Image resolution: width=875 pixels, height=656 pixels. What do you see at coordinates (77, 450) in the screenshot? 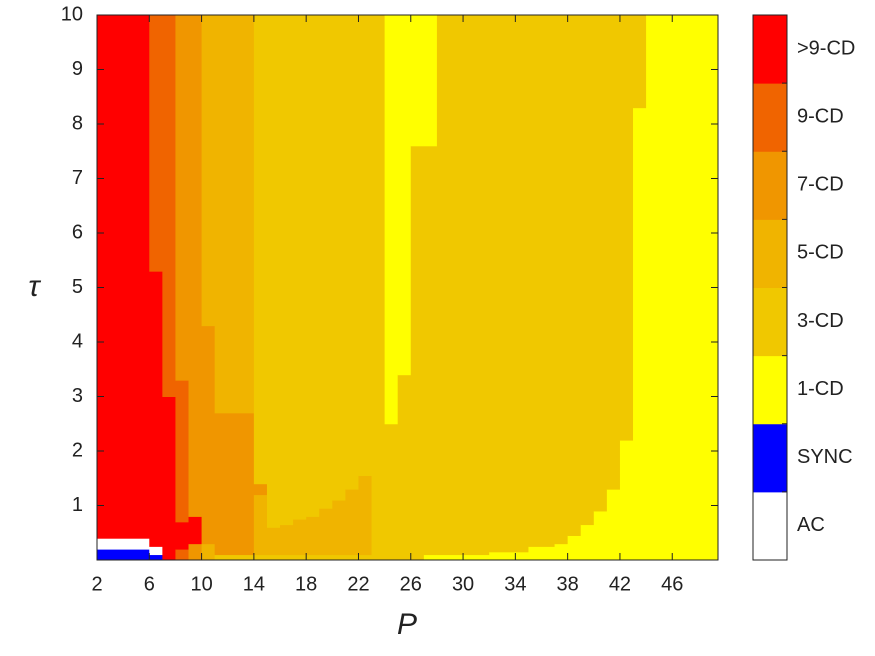
I see `y-tick-label: 2` at bounding box center [77, 450].